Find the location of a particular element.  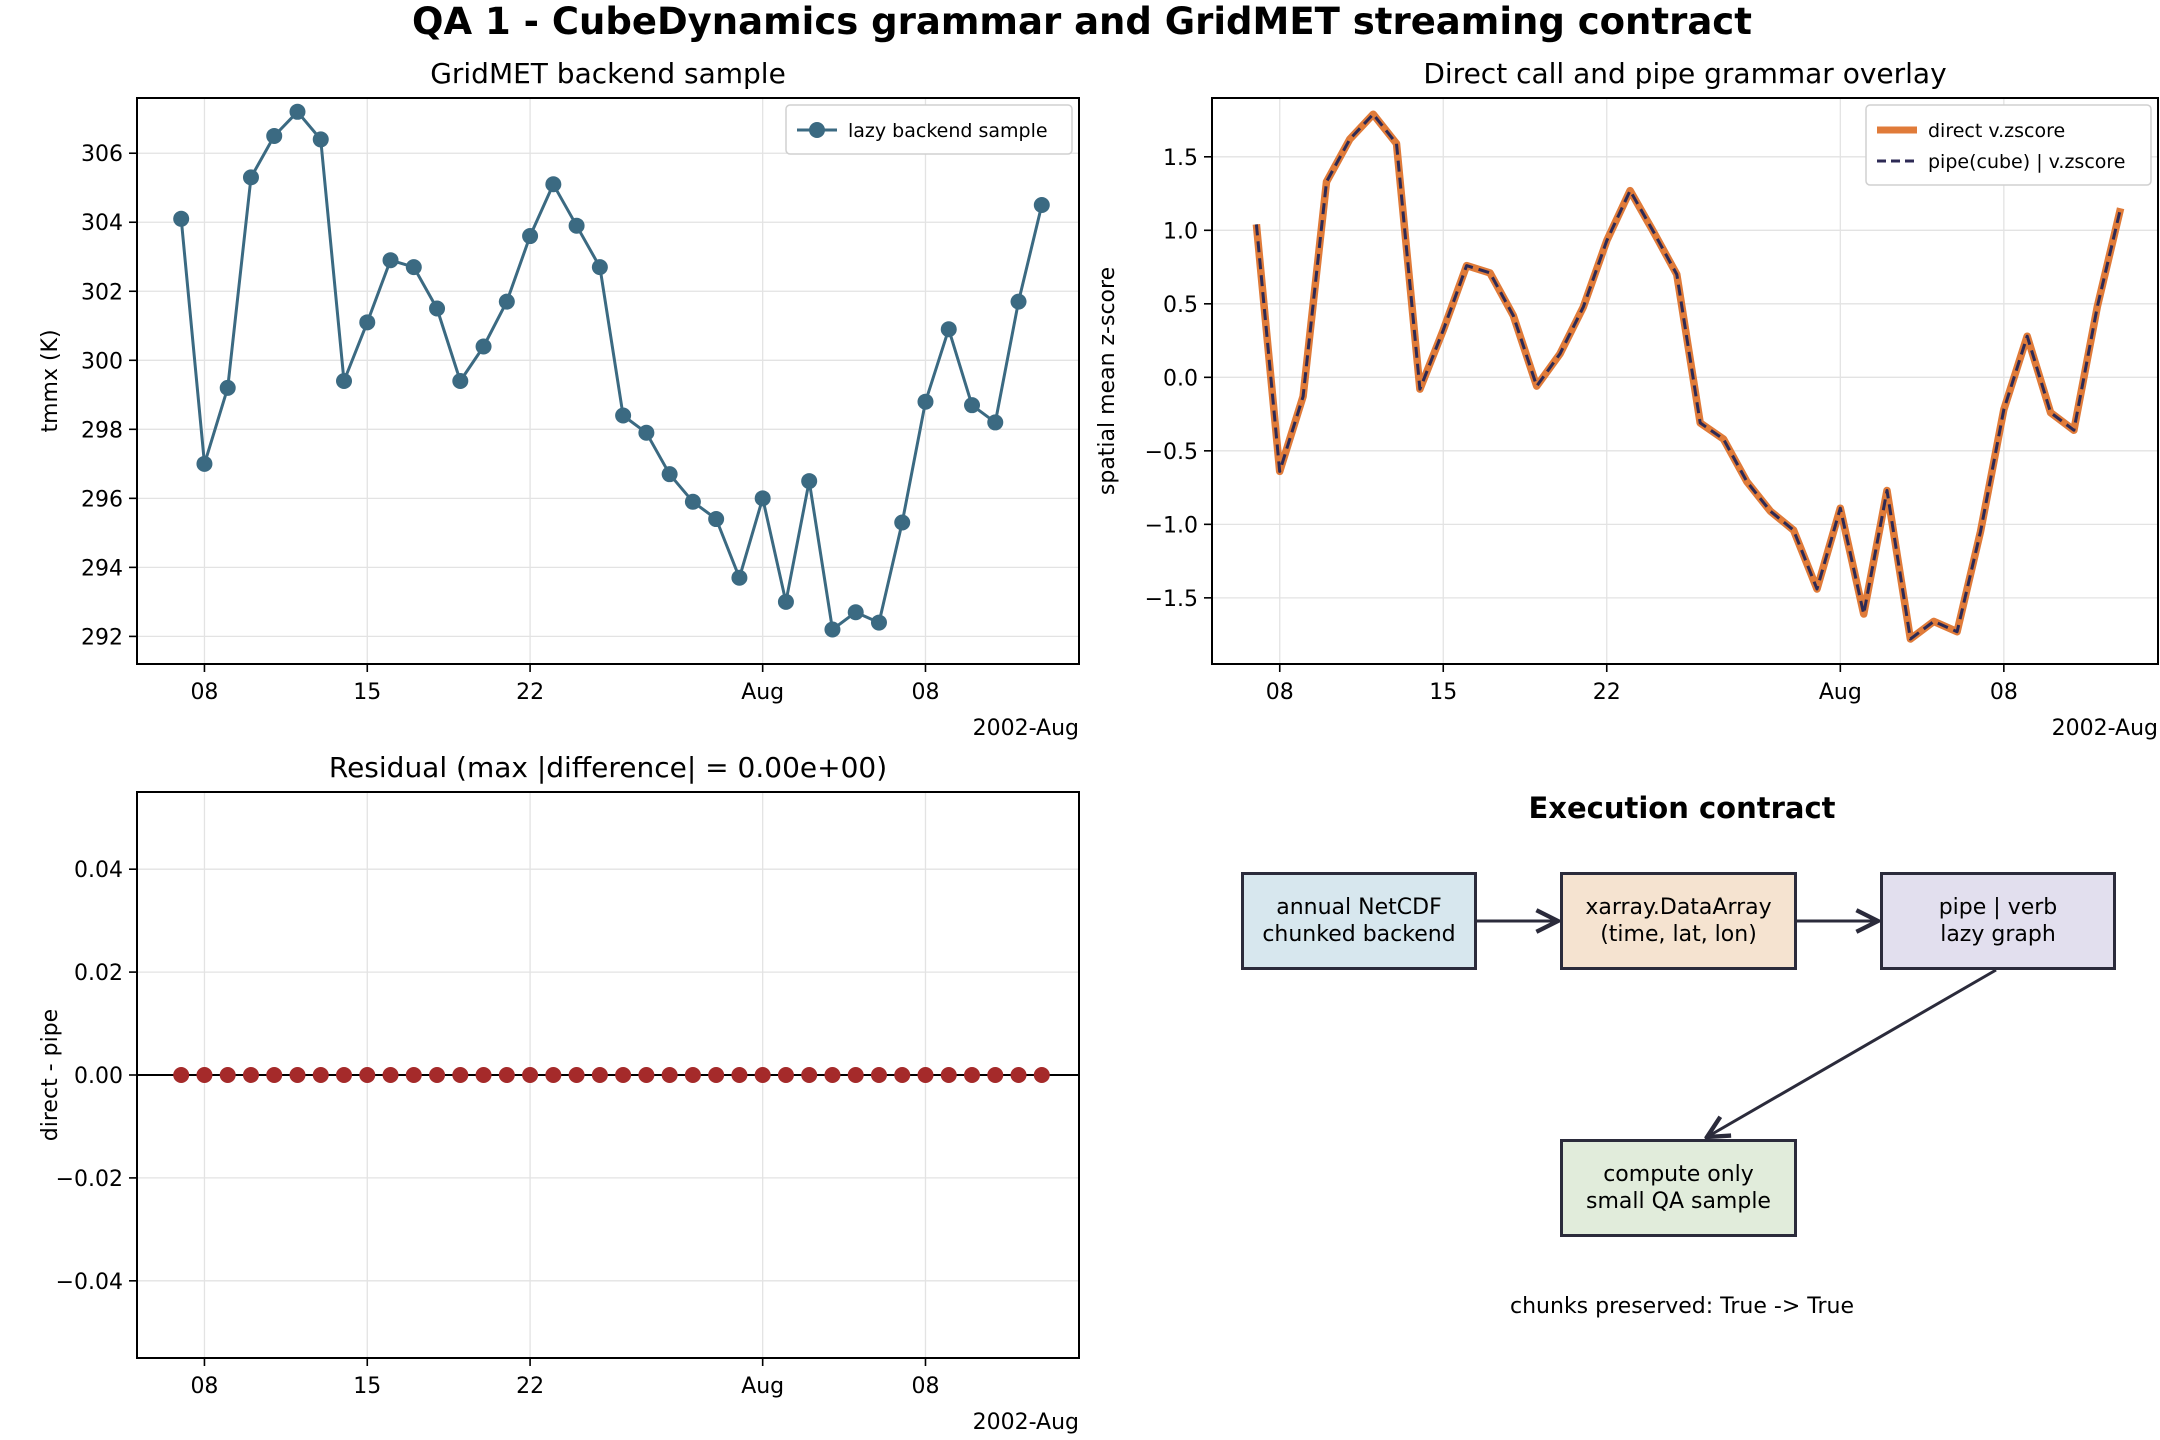

y-tick-label: 1.0 is located at coordinates (1180, 231).